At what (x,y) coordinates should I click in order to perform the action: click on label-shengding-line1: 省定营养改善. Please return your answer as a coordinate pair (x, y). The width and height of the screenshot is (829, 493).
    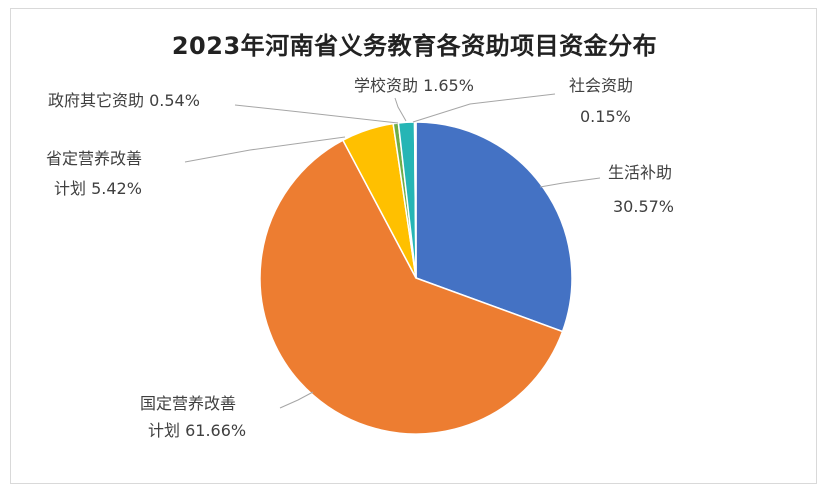
    Looking at the image, I should click on (94, 158).